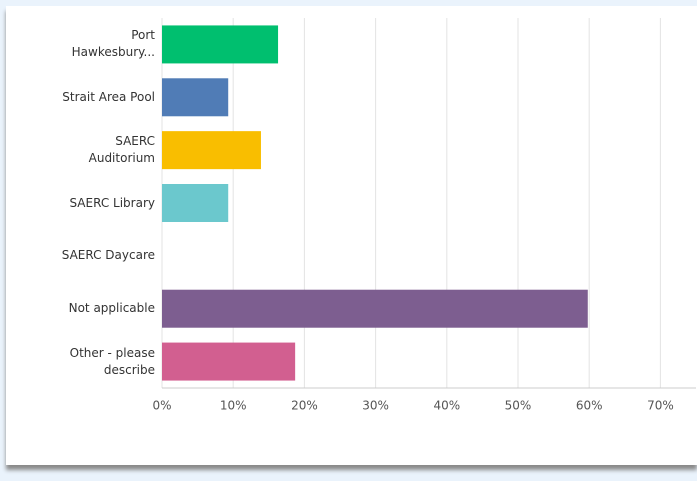 Image resolution: width=697 pixels, height=481 pixels. I want to click on category-label: Not applicable, so click(111, 308).